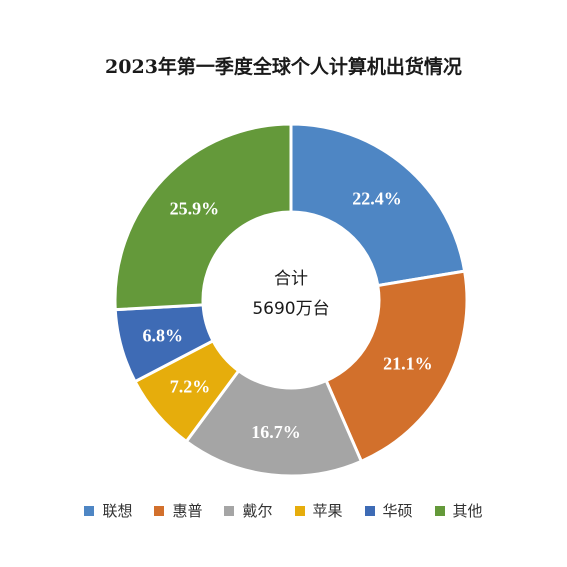  What do you see at coordinates (163, 335) in the screenshot?
I see `slice-label-华硕: 6.8%` at bounding box center [163, 335].